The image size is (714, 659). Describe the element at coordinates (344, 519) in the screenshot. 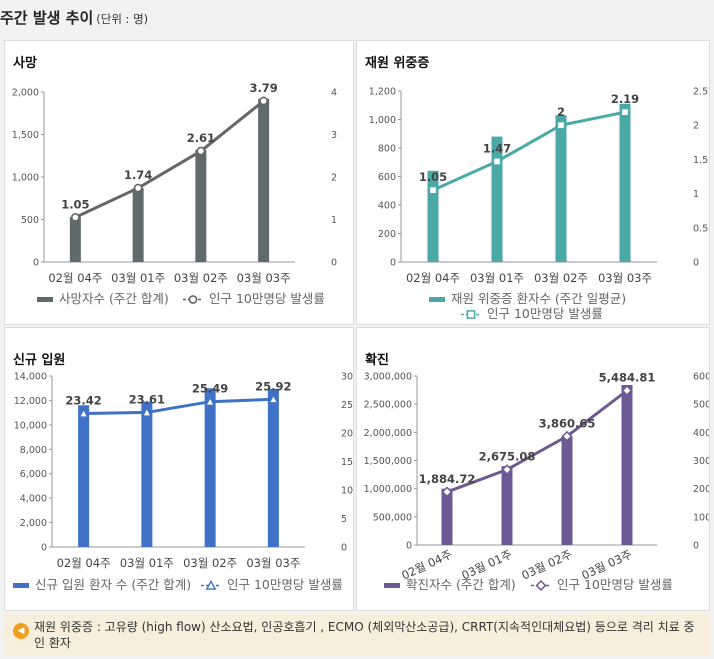

I see `y-right-tick-label: 5` at that location.